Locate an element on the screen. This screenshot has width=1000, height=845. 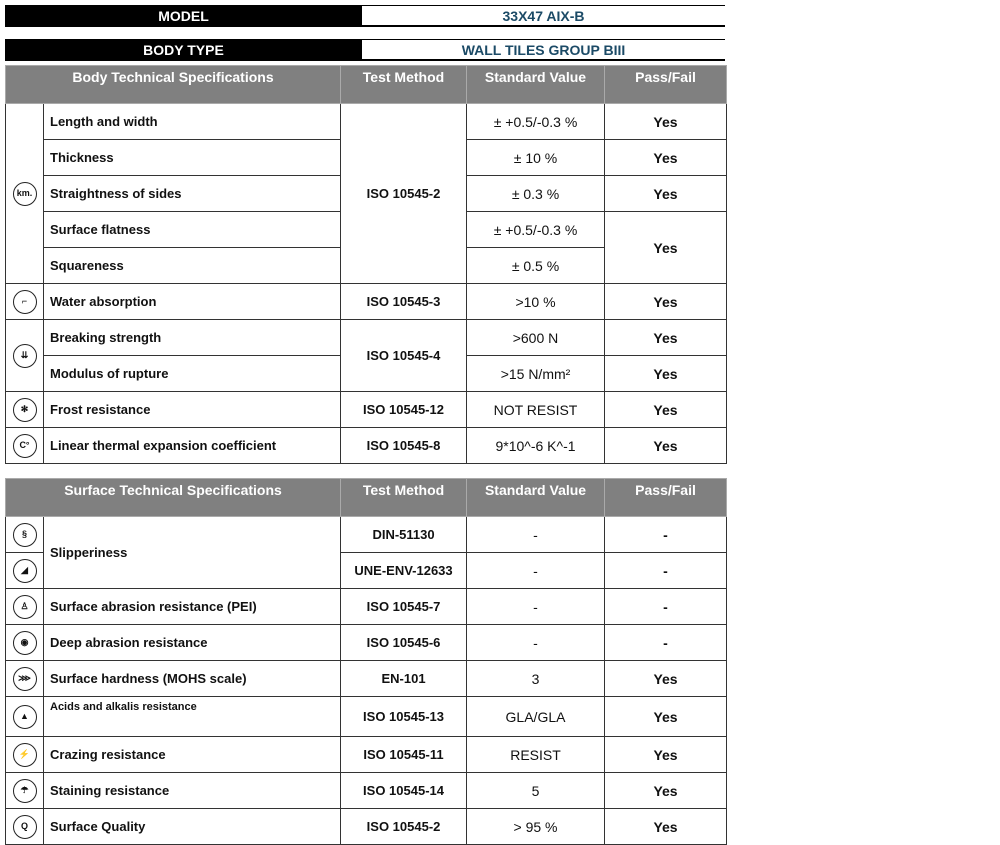
test-method: ISO 10545-6 is located at coordinates (404, 642).